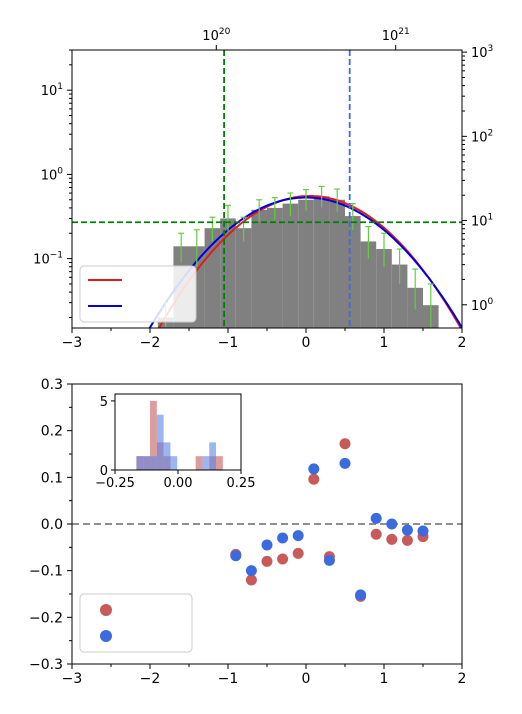 This screenshot has width=522, height=714. What do you see at coordinates (48, 259) in the screenshot?
I see `y-tick-label: 10⁻¹` at bounding box center [48, 259].